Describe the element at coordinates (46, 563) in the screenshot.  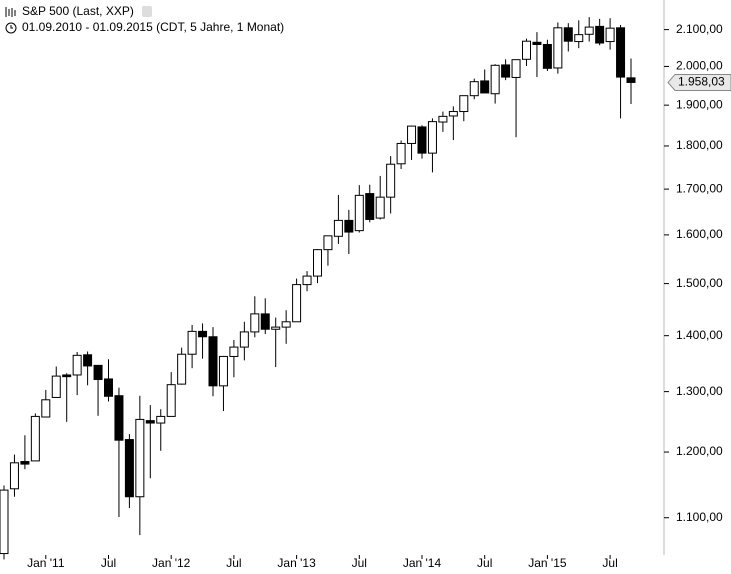
I see `x-tick-label: Jan '11` at that location.